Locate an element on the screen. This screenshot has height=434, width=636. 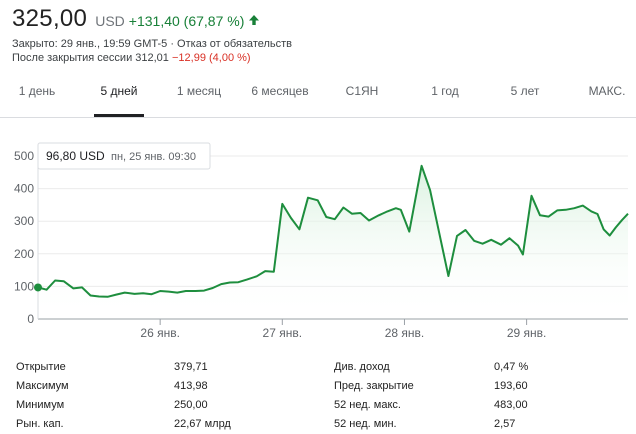
tab-max: МАКС. is located at coordinates (607, 91).